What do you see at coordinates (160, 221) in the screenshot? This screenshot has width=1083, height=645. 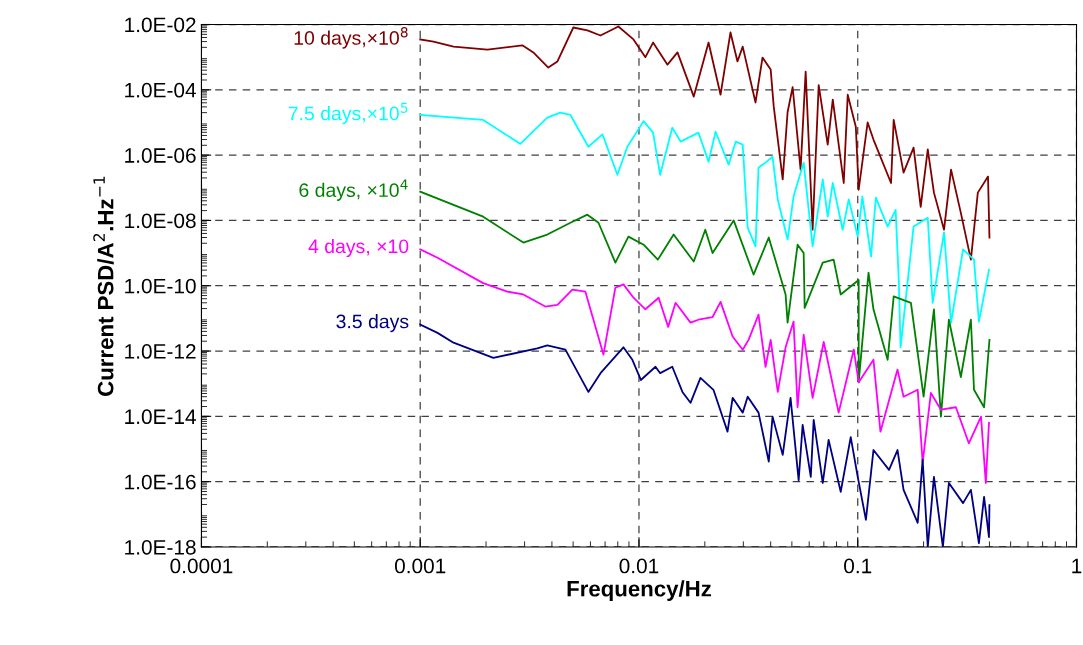 I see `y-tick-label: 1.0E-08` at bounding box center [160, 221].